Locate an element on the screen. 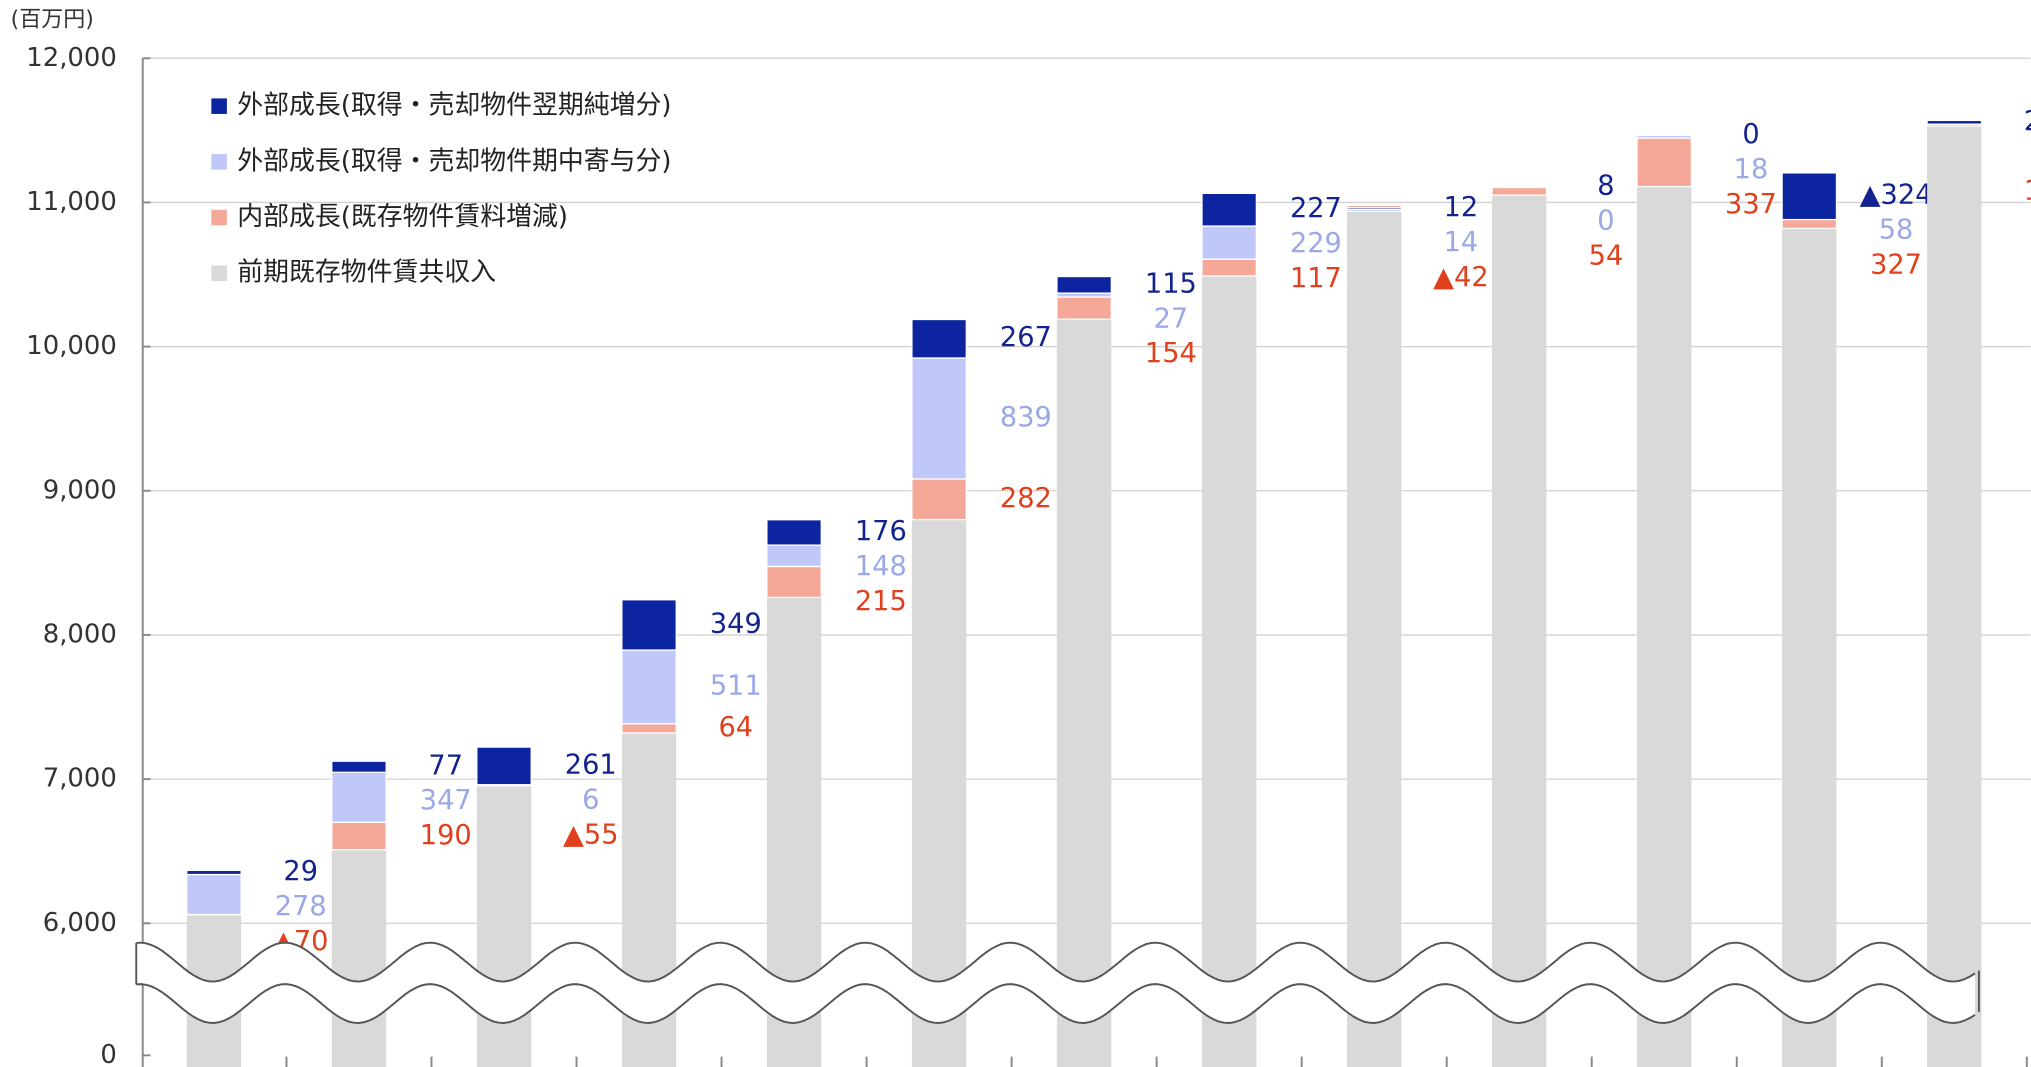 The height and width of the screenshot is (1067, 2031). legend-label: 前期既存物件賃共収入 is located at coordinates (366, 273).